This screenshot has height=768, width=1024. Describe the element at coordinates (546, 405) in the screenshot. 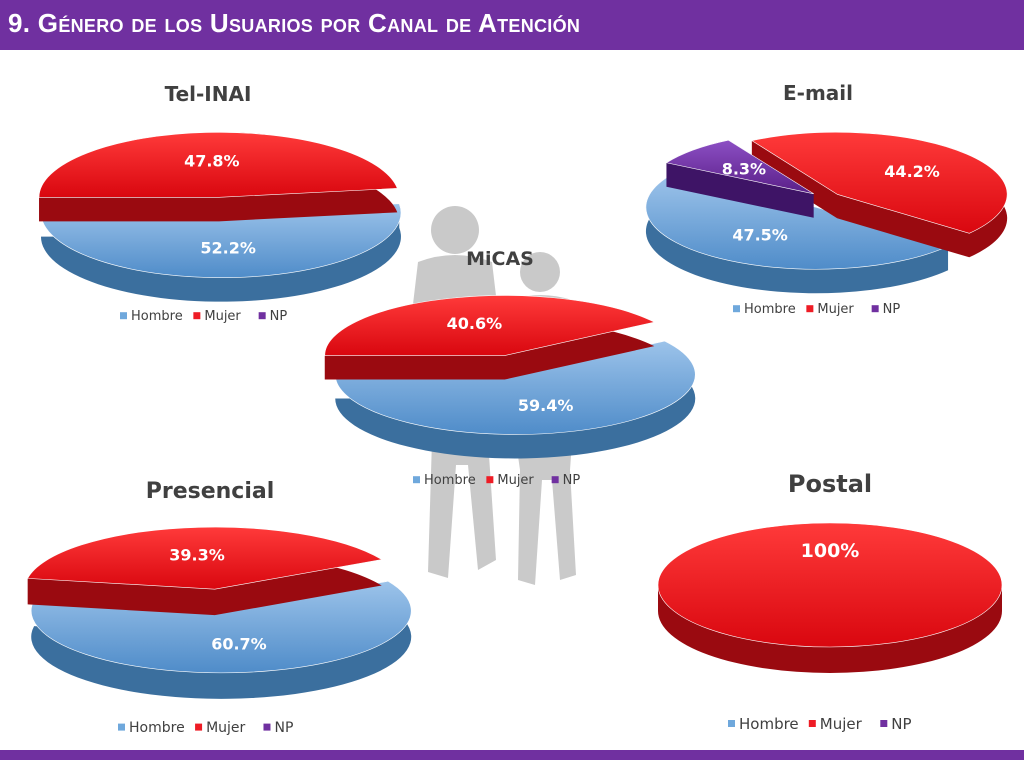

I see `data-label: 59.4%` at that location.